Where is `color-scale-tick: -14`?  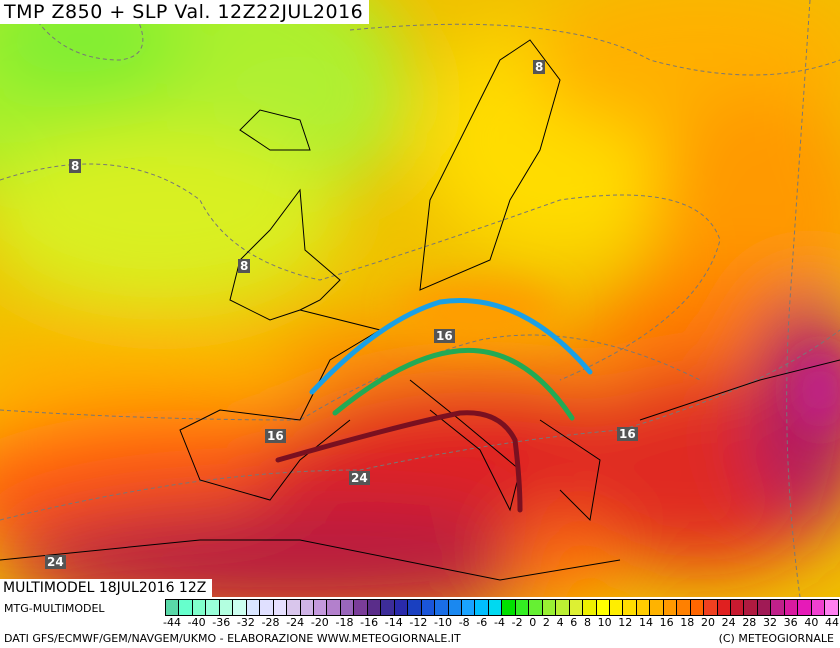 color-scale-tick: -14 is located at coordinates (393, 622).